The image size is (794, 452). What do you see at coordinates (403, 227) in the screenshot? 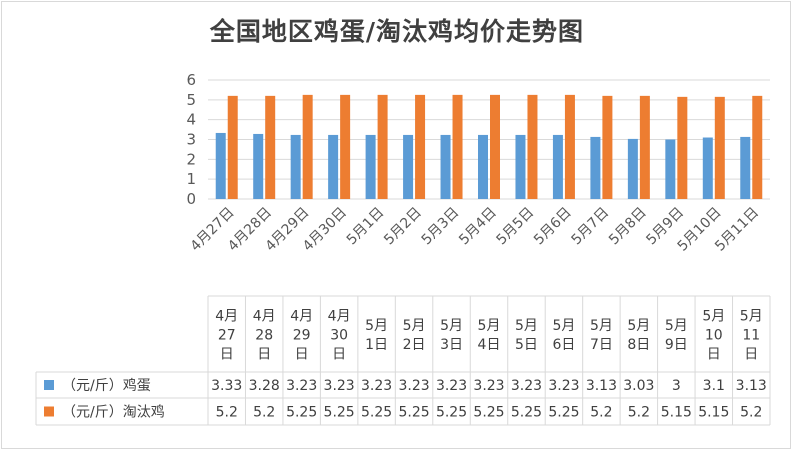
I see `x-tick-label: 5月2日` at bounding box center [403, 227].